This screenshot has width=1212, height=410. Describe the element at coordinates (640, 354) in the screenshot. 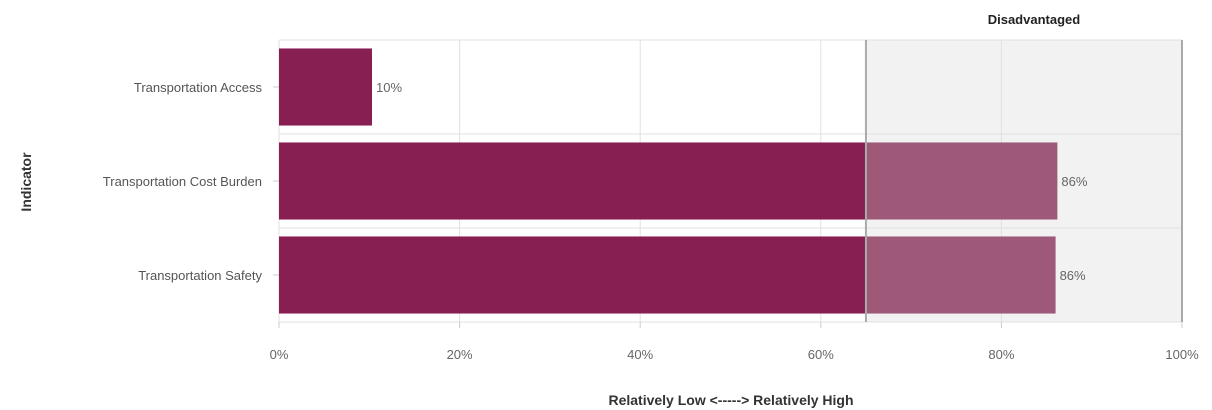

I see `x-tick-label: 40%` at that location.